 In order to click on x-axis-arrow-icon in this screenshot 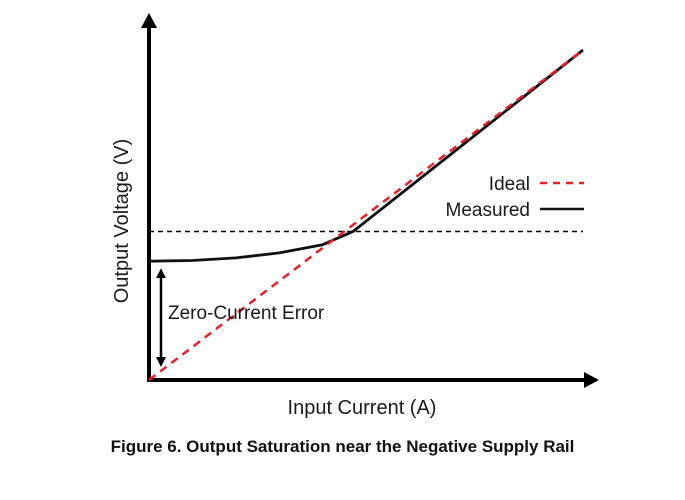, I will do `click(591, 380)`.